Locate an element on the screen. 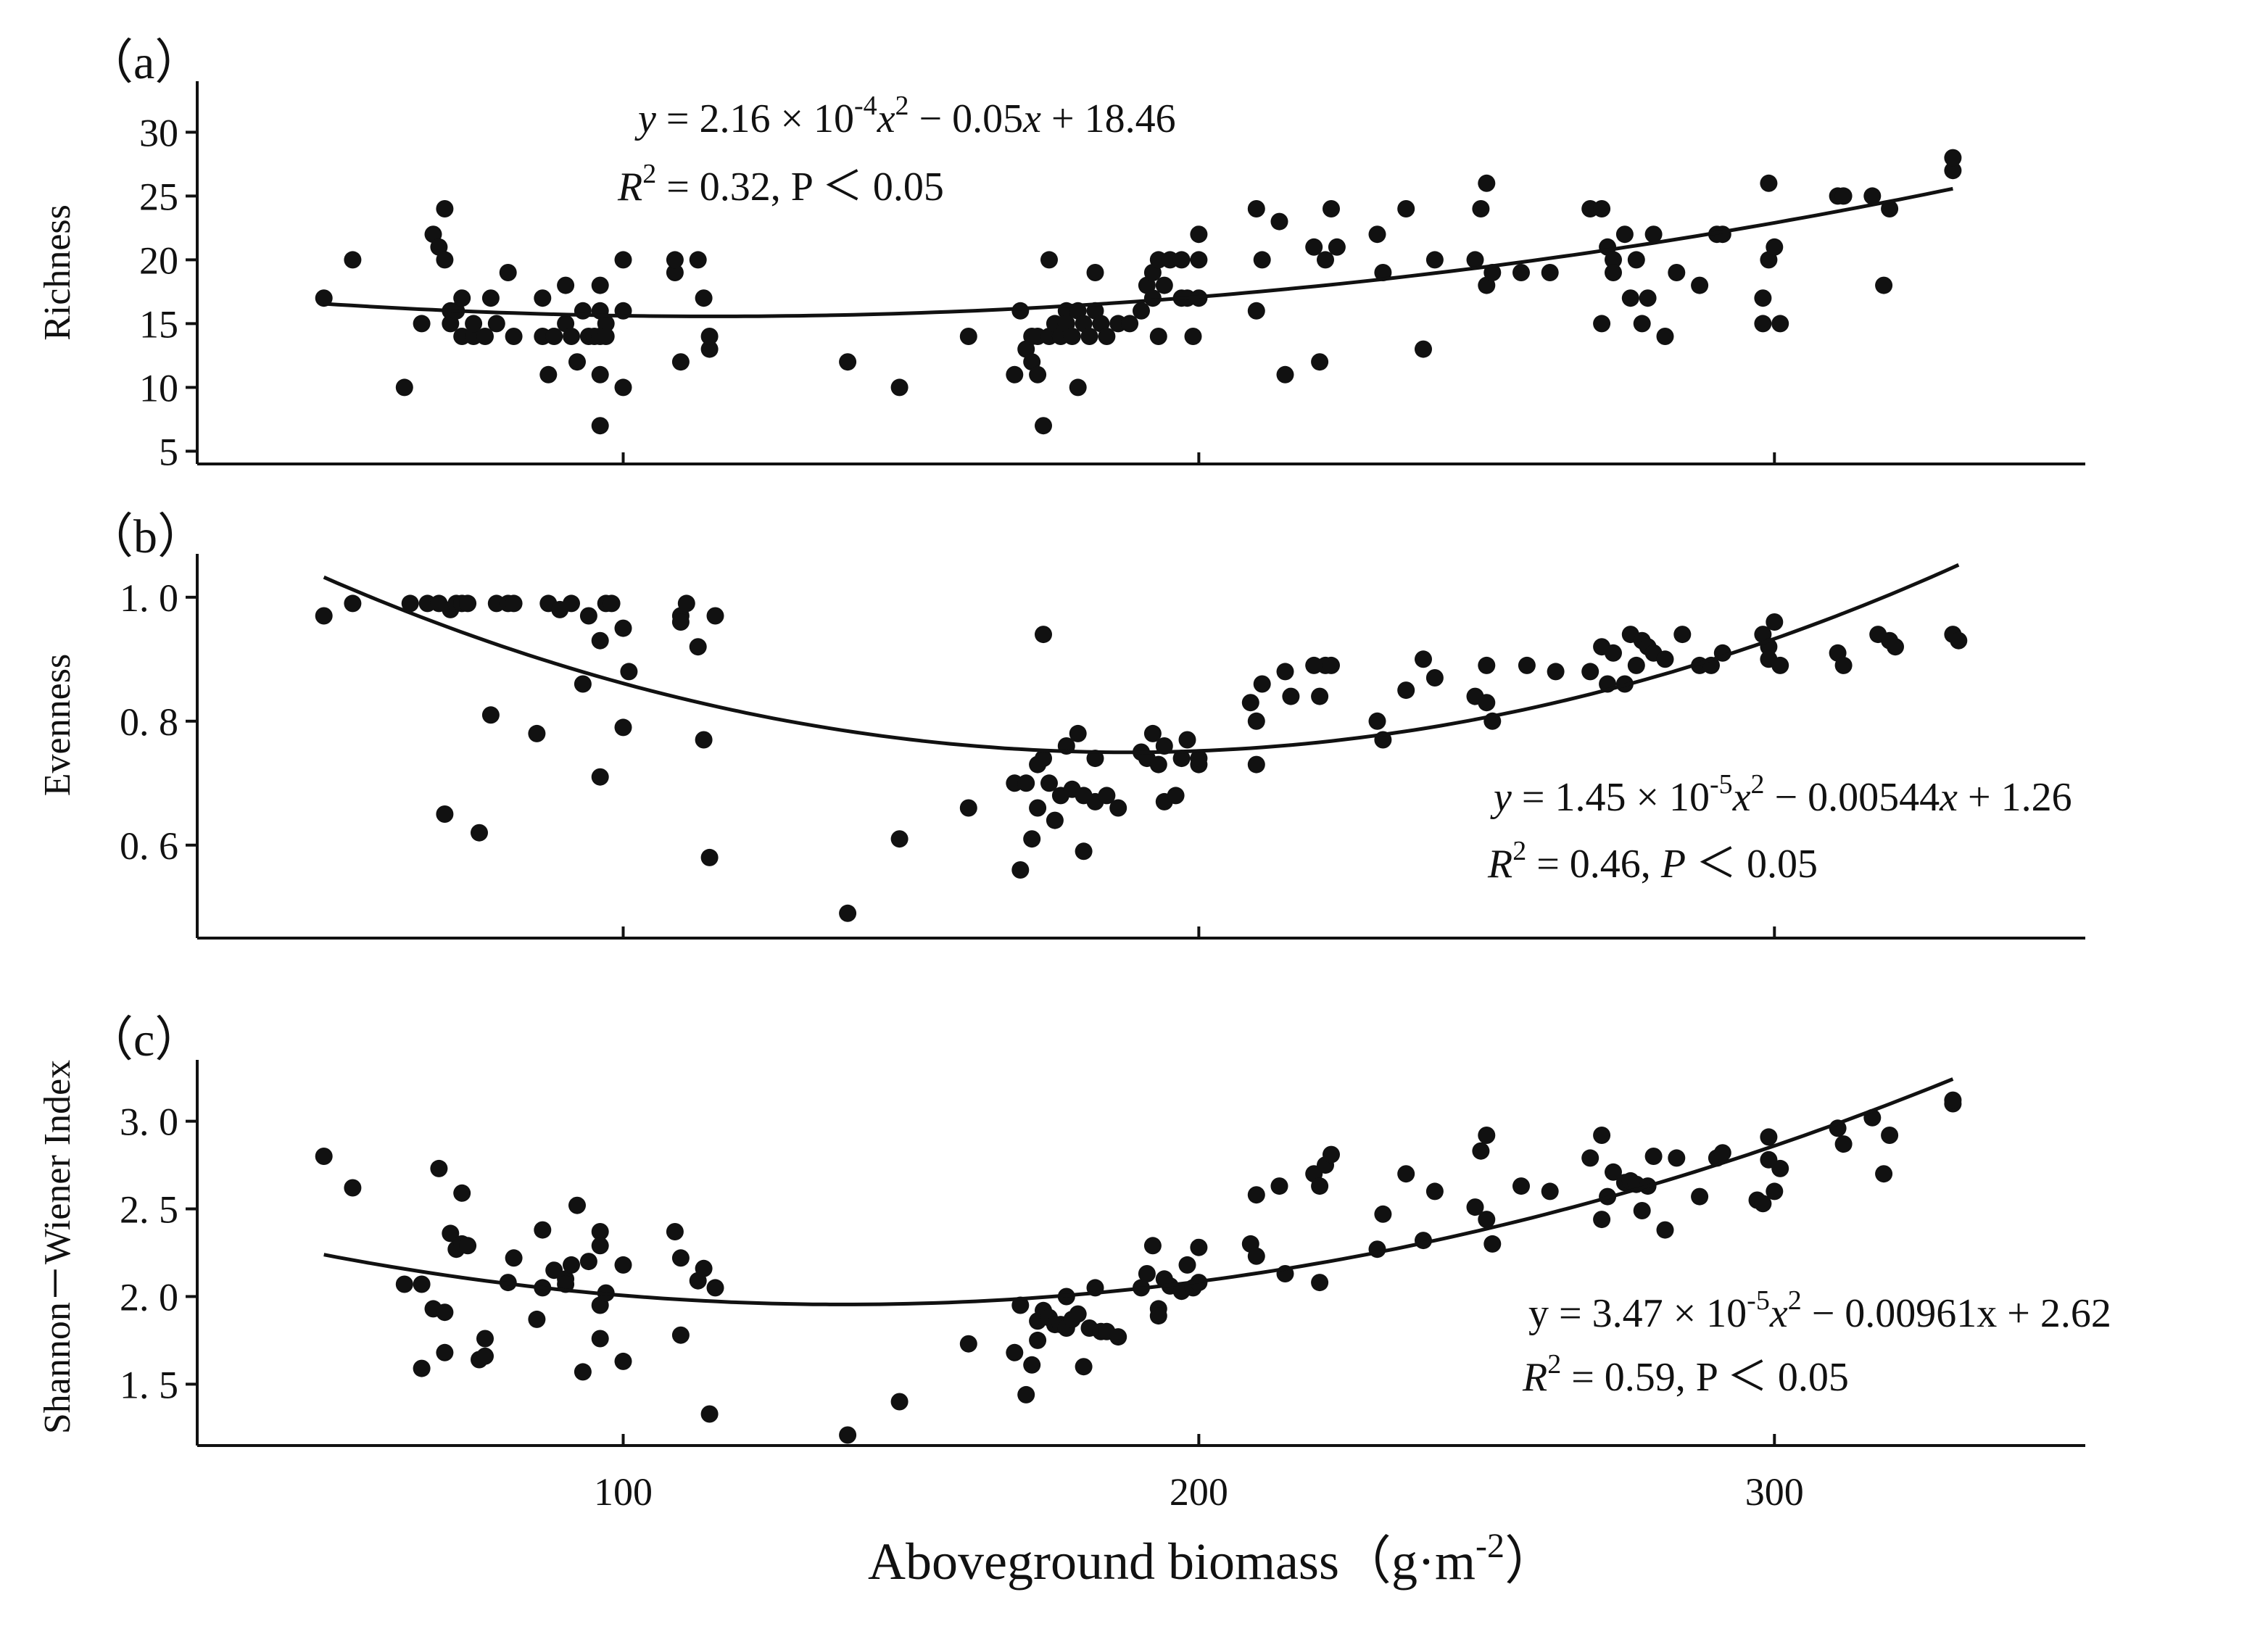 The width and height of the screenshot is (2268, 1642). stats-c-r: R is located at coordinates (1534, 1377).